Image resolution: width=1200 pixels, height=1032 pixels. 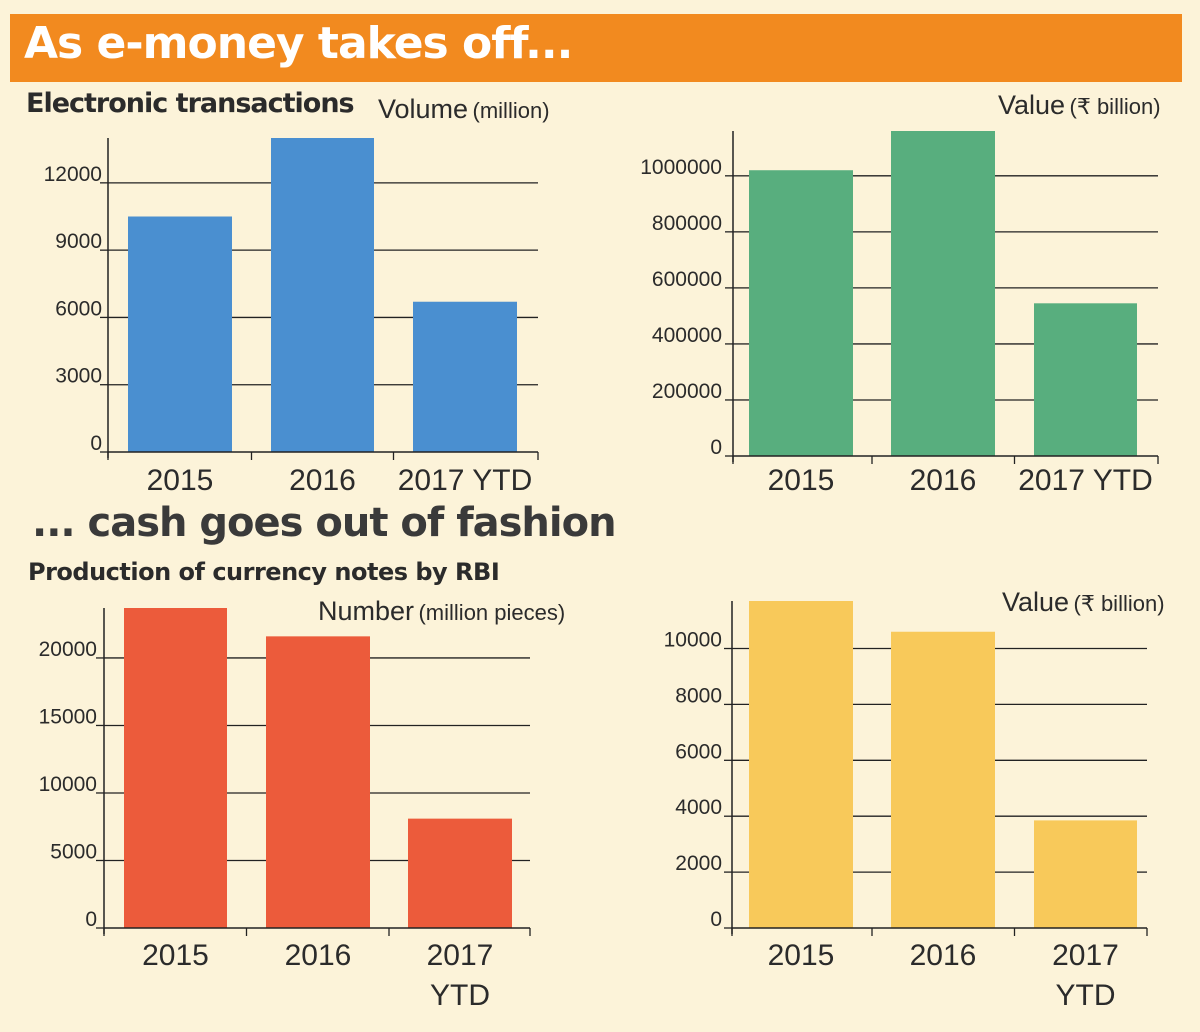 What do you see at coordinates (73, 851) in the screenshot?
I see `y-tick-label: 5000` at bounding box center [73, 851].